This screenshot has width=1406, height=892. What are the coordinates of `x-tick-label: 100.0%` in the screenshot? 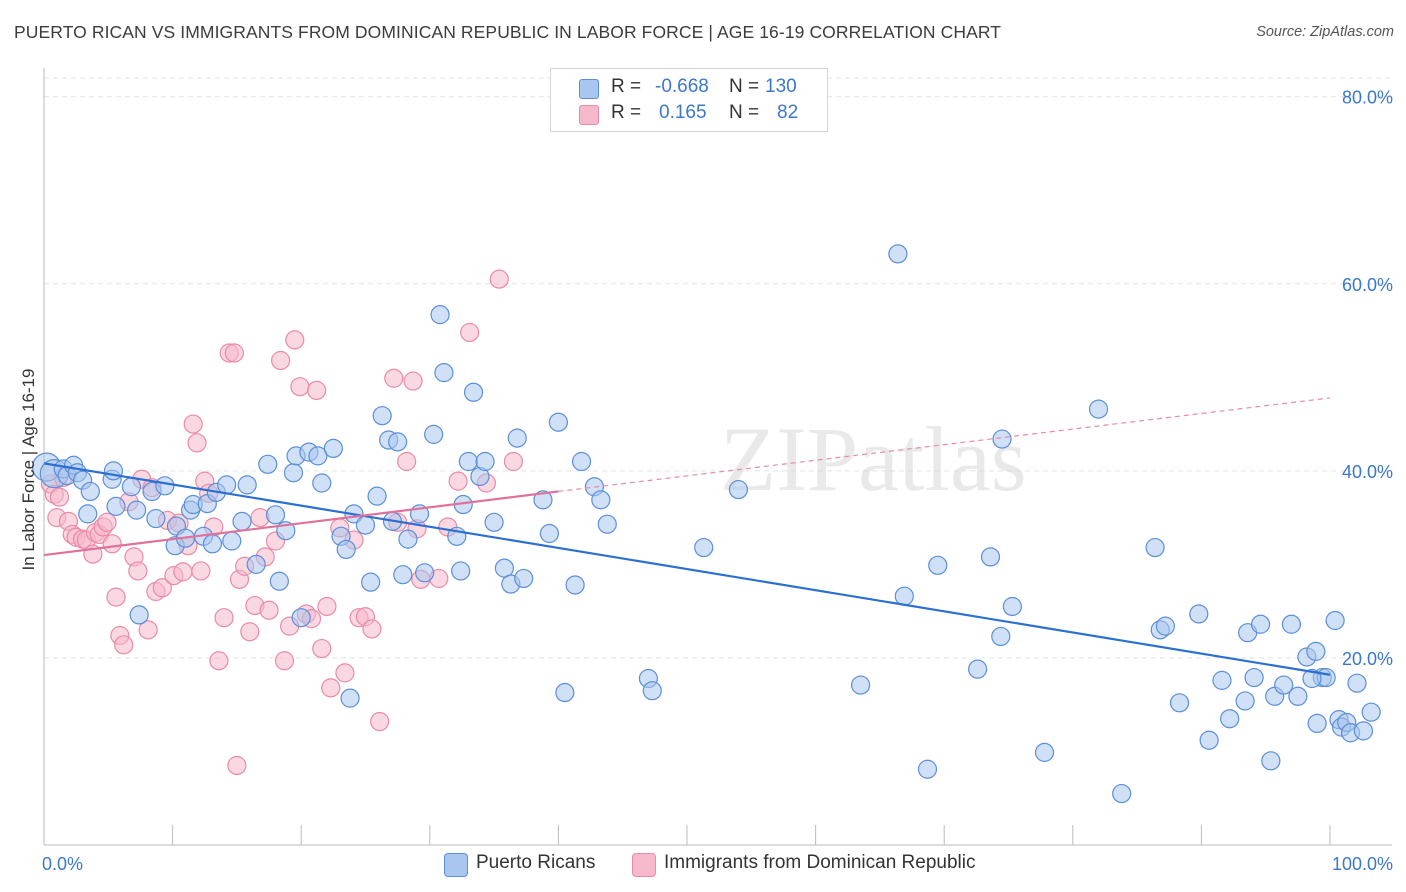 It's located at (1362, 864).